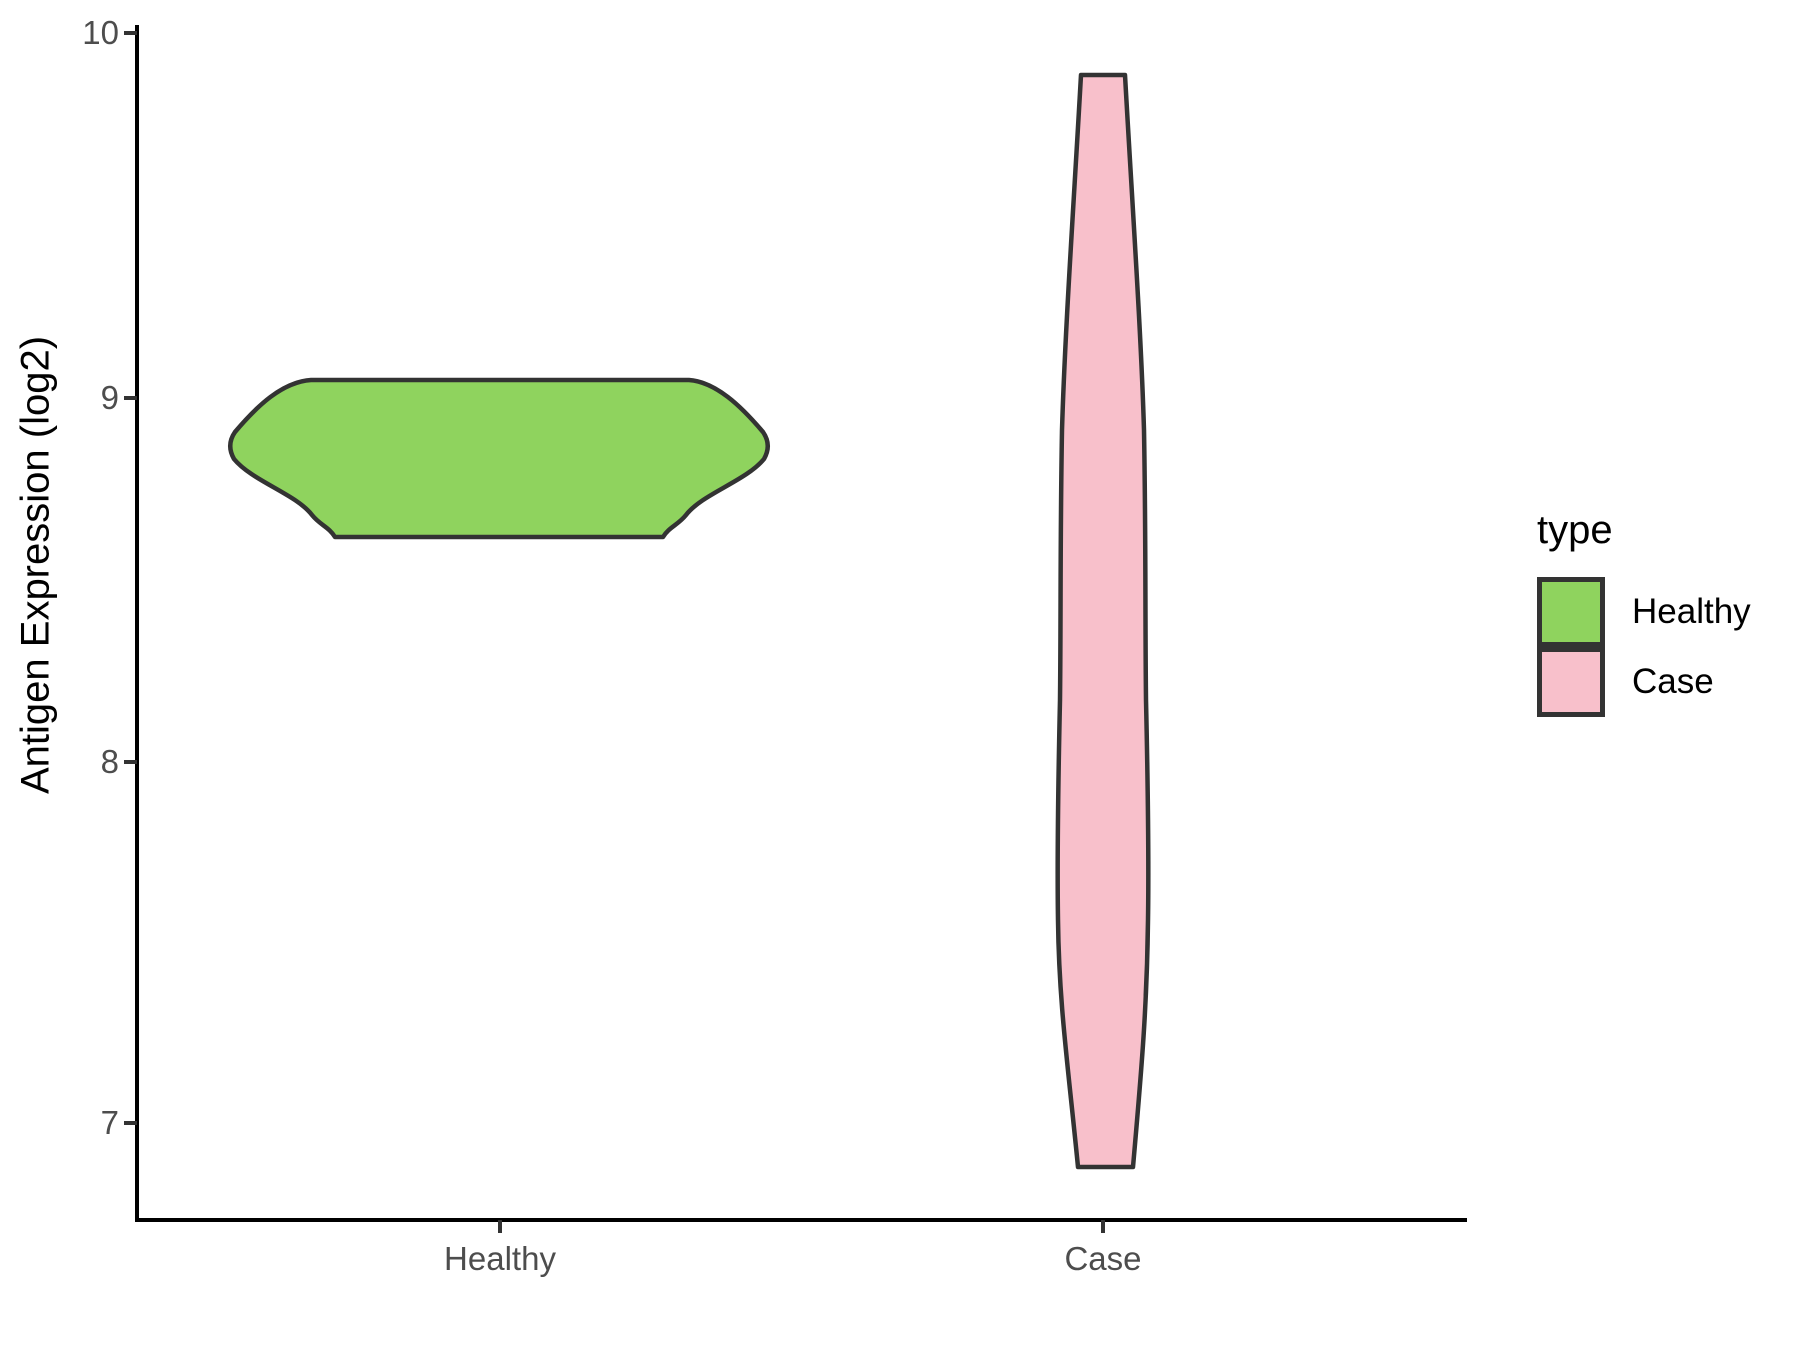  I want to click on legend-item-healthy: Healthy, so click(1644, 612).